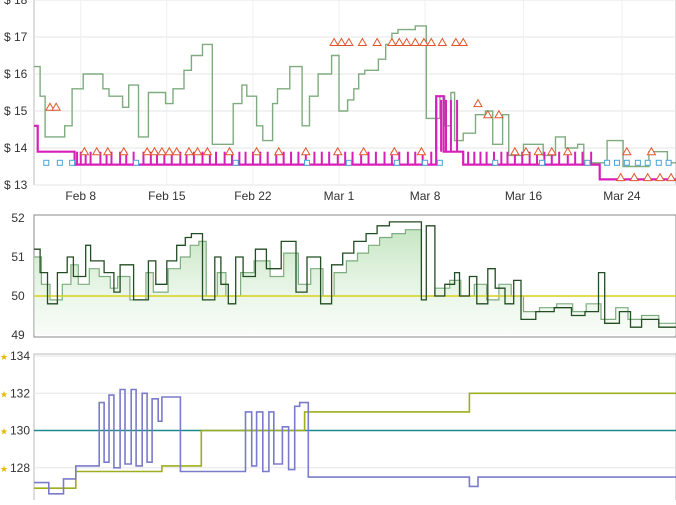 The image size is (676, 505). What do you see at coordinates (167, 196) in the screenshot?
I see `price-x-tick-label: Feb 15` at bounding box center [167, 196].